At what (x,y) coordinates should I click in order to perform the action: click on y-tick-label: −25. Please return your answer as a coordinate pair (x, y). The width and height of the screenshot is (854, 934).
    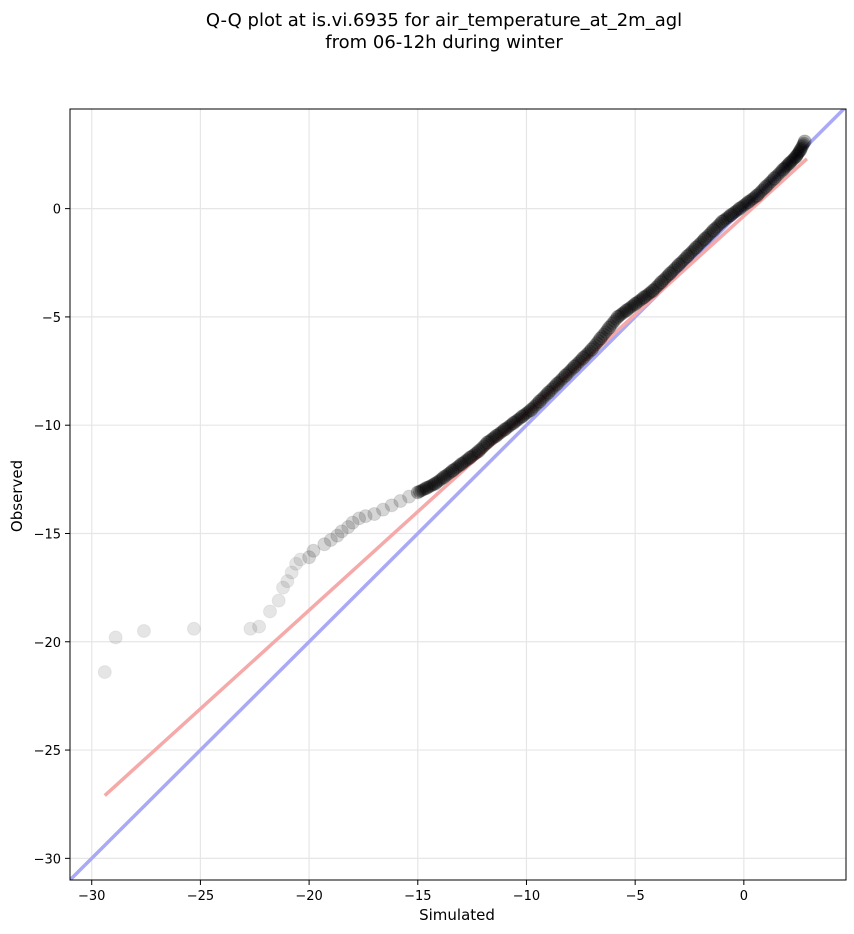
    Looking at the image, I should click on (47, 751).